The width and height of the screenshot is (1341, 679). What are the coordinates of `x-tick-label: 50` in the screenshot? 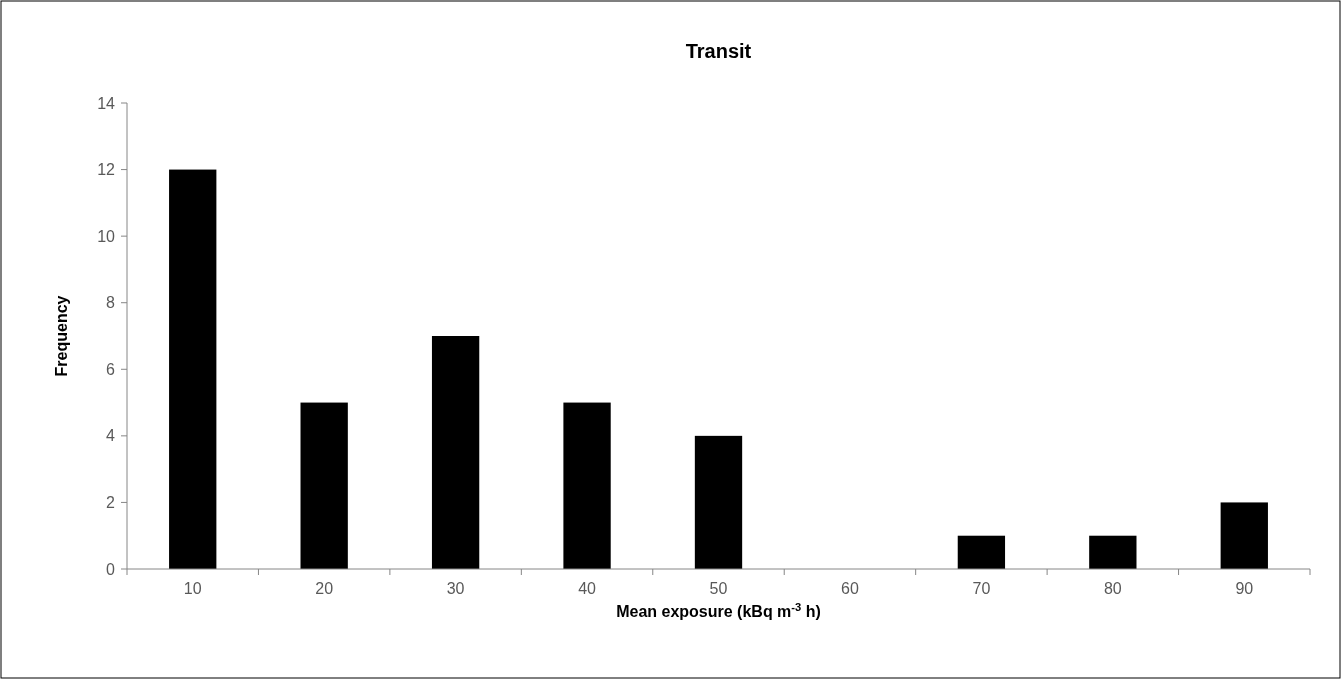 It's located at (718, 588).